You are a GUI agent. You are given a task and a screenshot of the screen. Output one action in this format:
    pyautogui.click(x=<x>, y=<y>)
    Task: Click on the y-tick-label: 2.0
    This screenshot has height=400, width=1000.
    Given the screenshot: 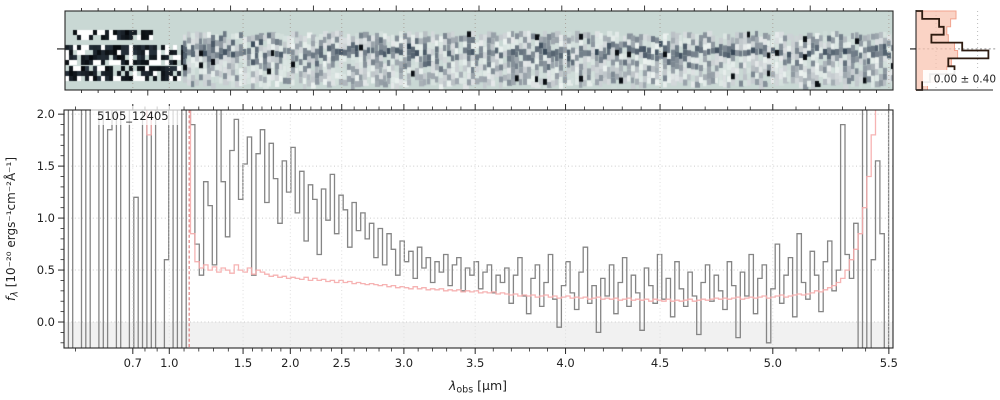 What is the action you would take?
    pyautogui.click(x=46, y=114)
    